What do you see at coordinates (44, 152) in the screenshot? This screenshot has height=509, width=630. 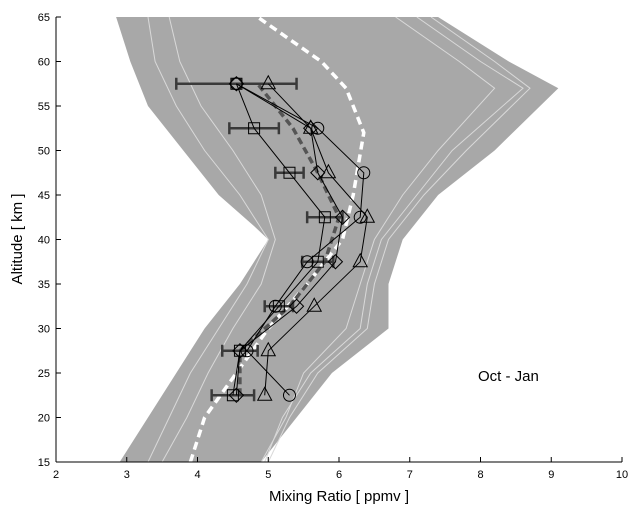 I see `y-tick-label-7: 50` at bounding box center [44, 152].